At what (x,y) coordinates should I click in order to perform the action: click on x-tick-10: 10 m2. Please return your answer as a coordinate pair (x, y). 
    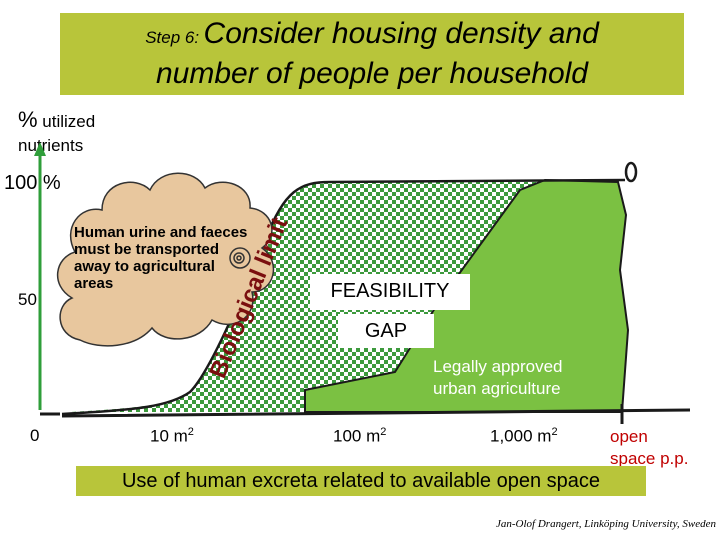
    Looking at the image, I should click on (172, 436).